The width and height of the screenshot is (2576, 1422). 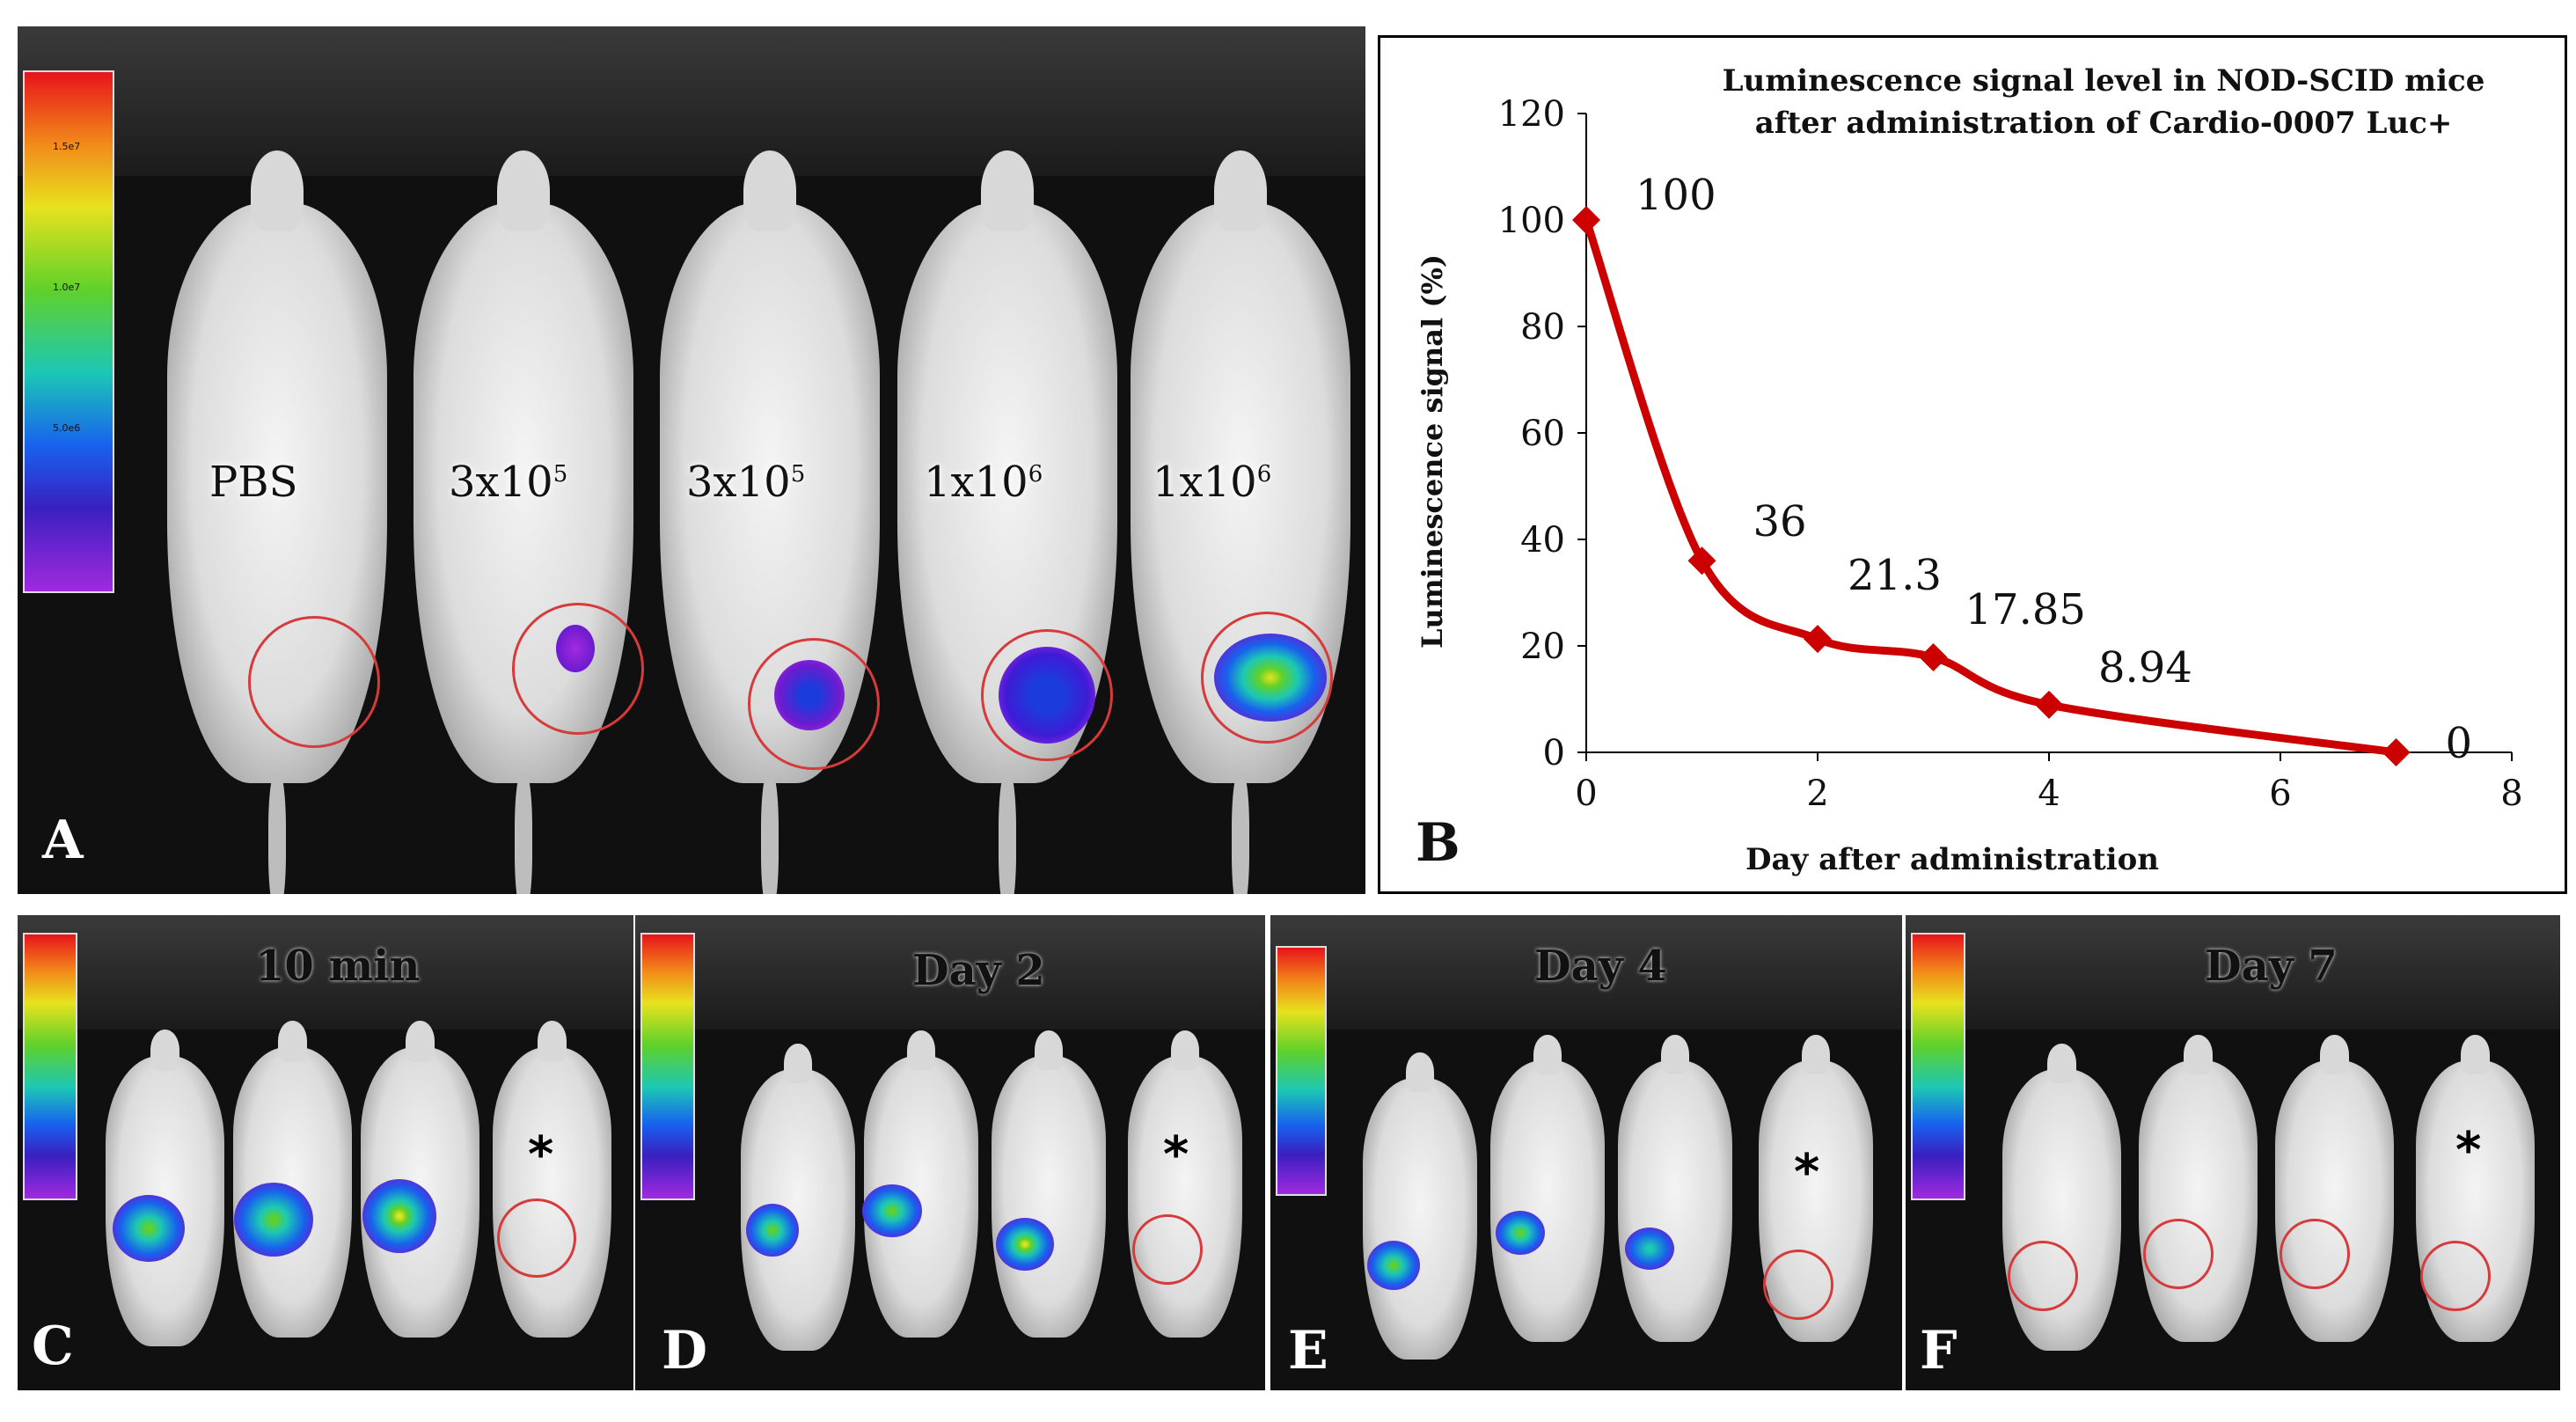 What do you see at coordinates (325, 1152) in the screenshot?
I see `panel-c-image: 10 min * C` at bounding box center [325, 1152].